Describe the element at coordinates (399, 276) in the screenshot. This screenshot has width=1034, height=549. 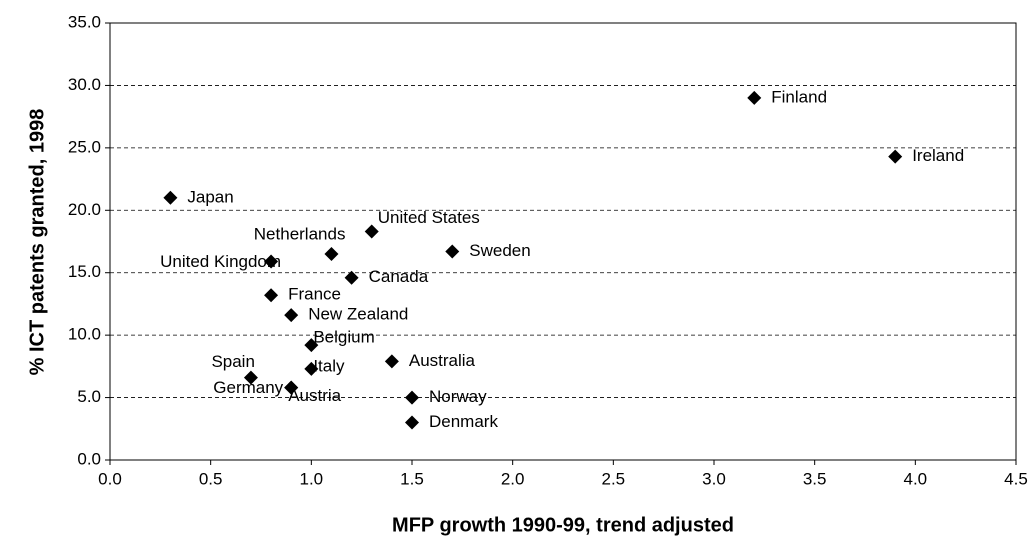
I see `point-label: Canada` at that location.